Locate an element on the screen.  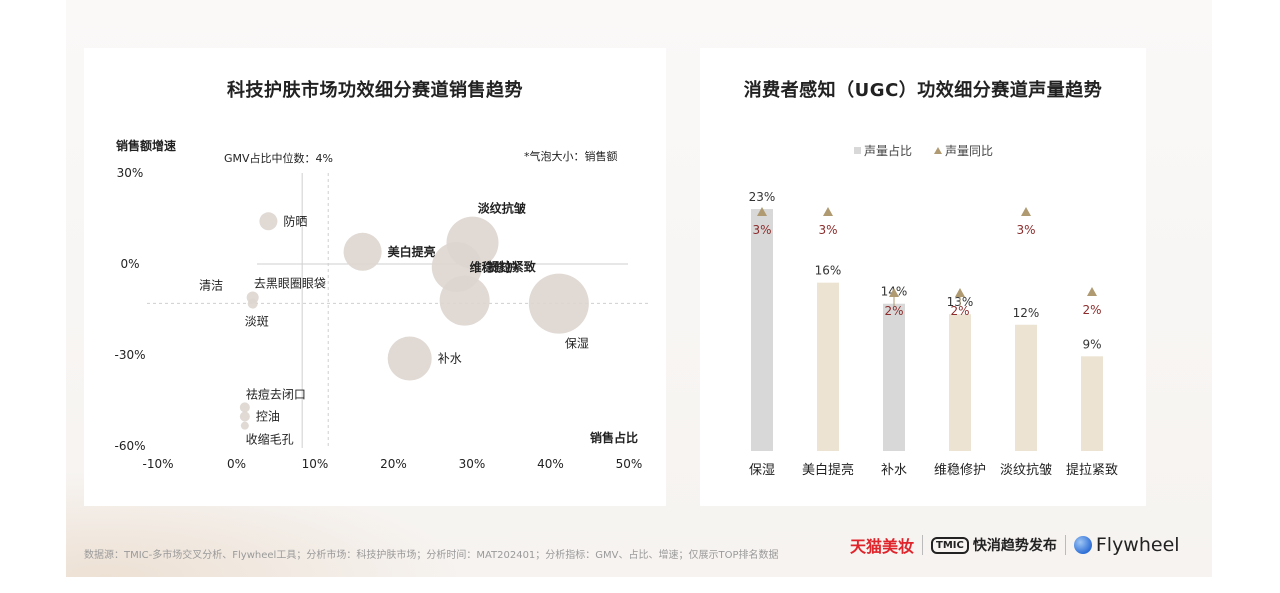
legend-label-yoy: 声量同比 is located at coordinates (969, 151).